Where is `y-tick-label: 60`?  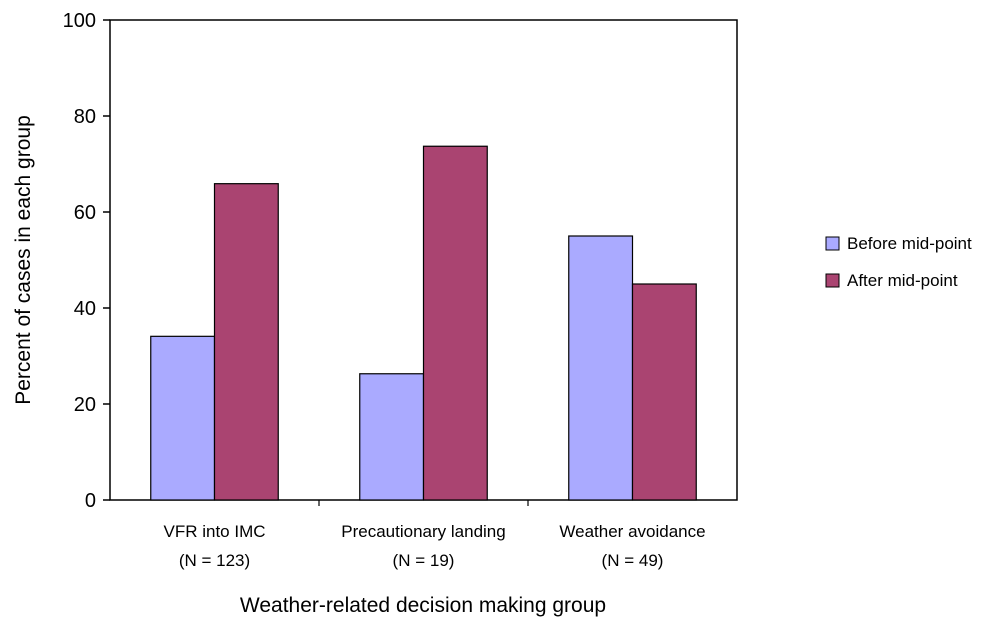
y-tick-label: 60 is located at coordinates (85, 213).